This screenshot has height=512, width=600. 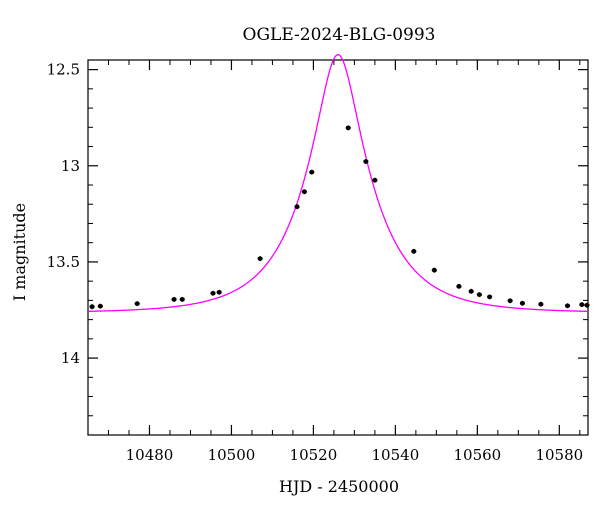 I want to click on x-tick-labels: 10480 10500 10520 10540 10560 10580, so click(x=355, y=455).